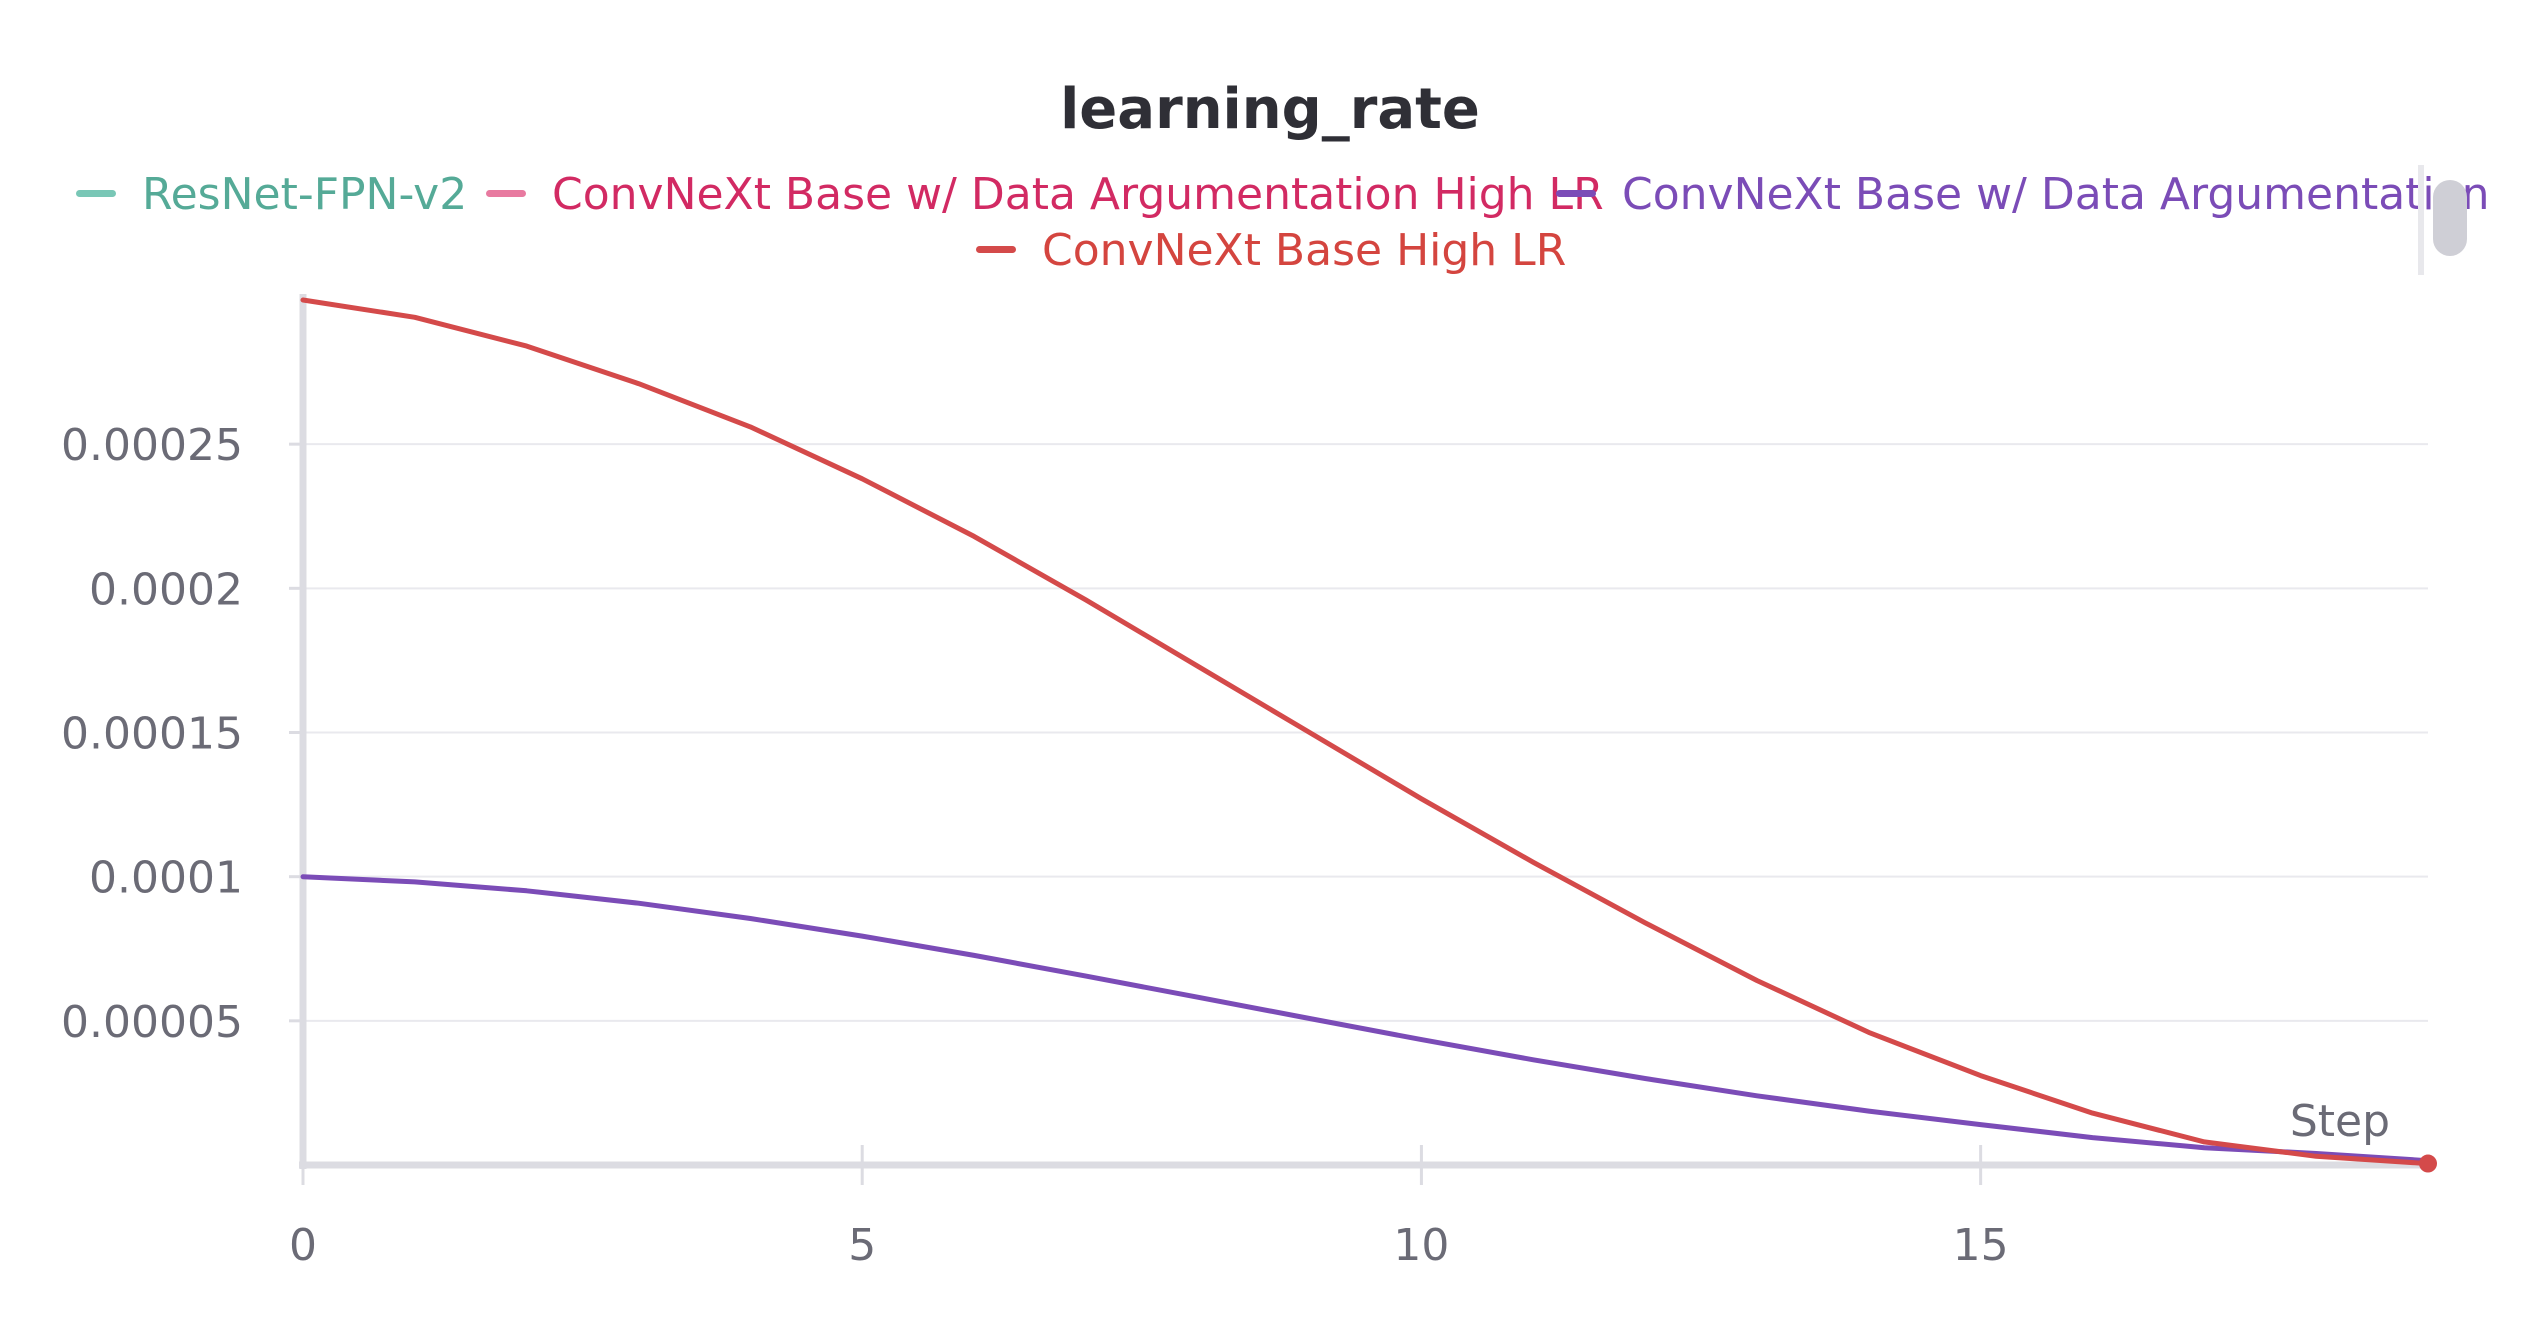 This screenshot has height=1328, width=2528. I want to click on legend-label-convnext-da: ConvNeXt Base w/ Data Argumentation, so click(2055, 194).